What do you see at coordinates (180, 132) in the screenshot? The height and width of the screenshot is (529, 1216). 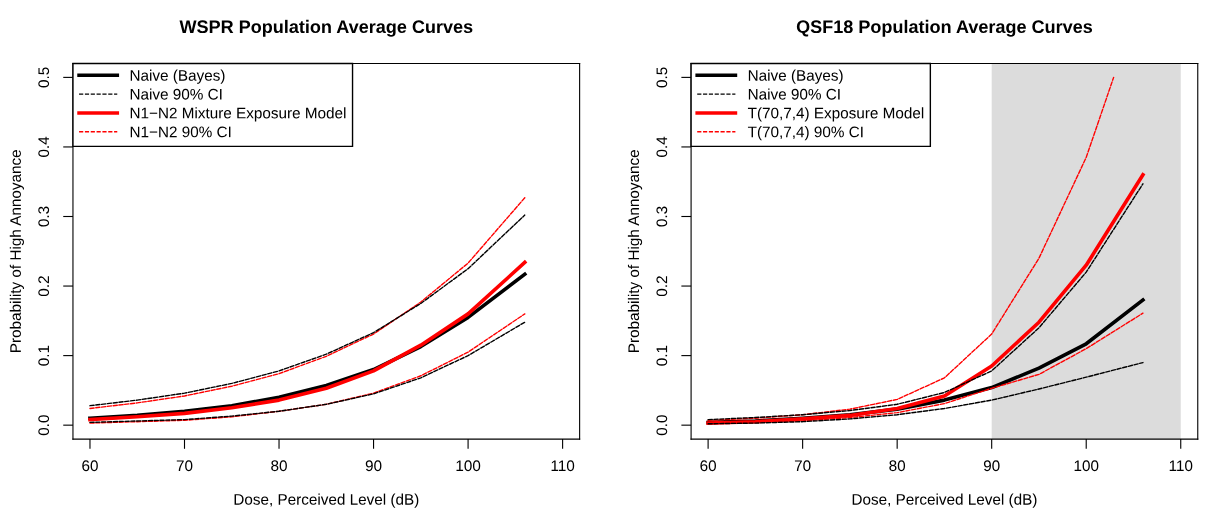 I see `legend-label: N1−N2 90% CI` at bounding box center [180, 132].